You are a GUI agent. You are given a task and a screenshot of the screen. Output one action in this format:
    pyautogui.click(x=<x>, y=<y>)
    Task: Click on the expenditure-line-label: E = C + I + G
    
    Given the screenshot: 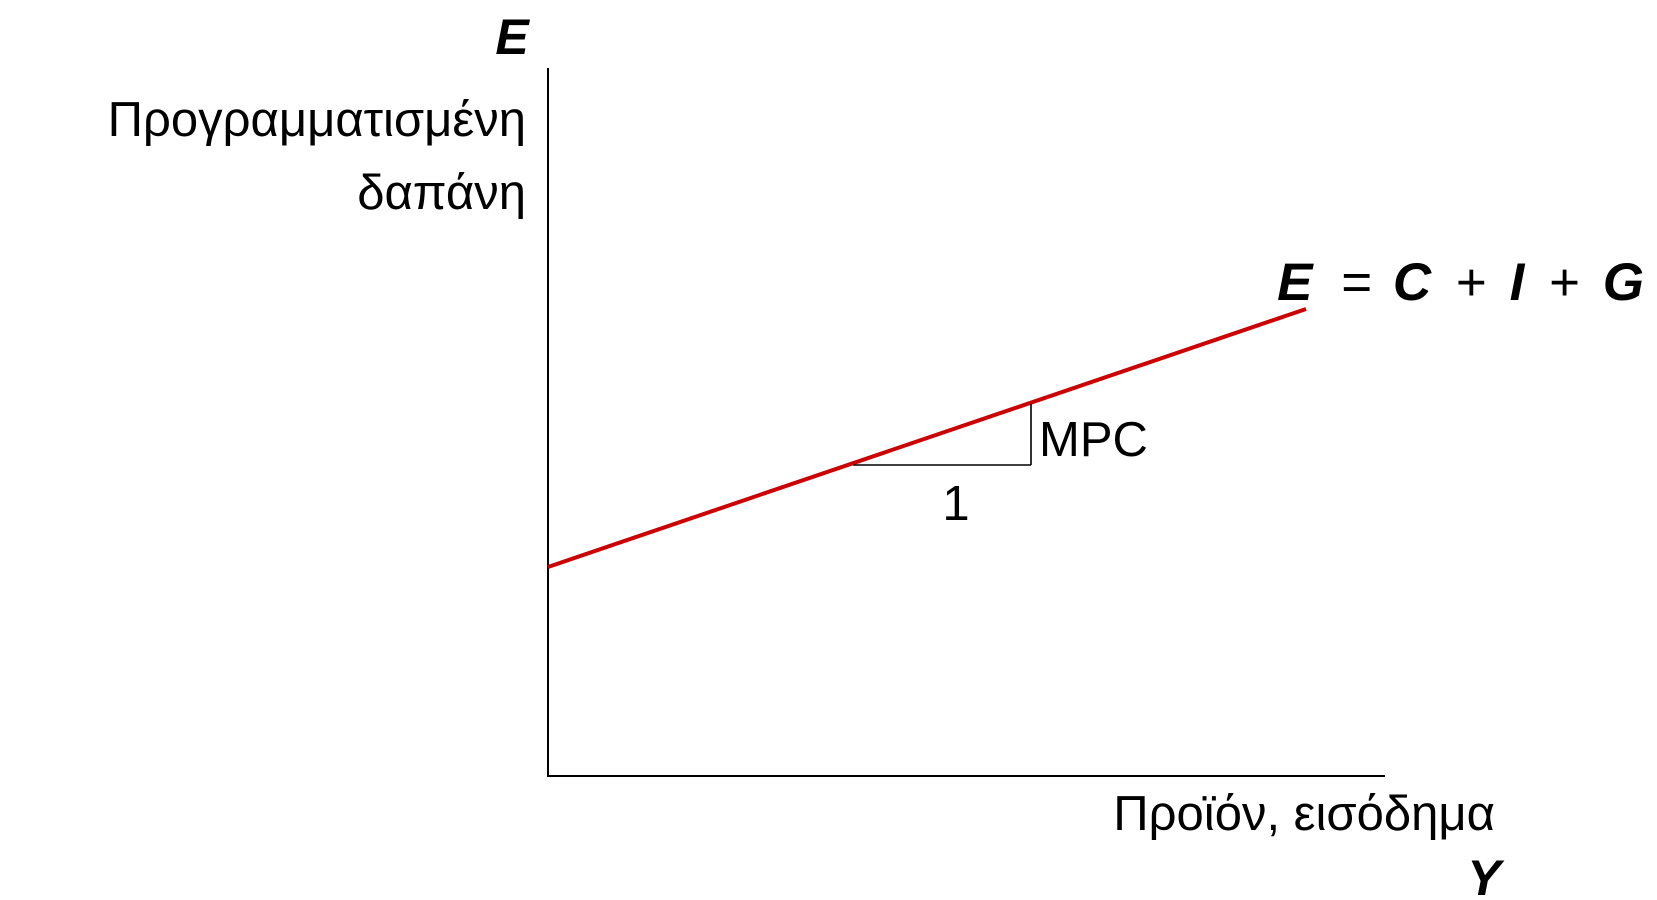 What is the action you would take?
    pyautogui.click(x=1460, y=282)
    